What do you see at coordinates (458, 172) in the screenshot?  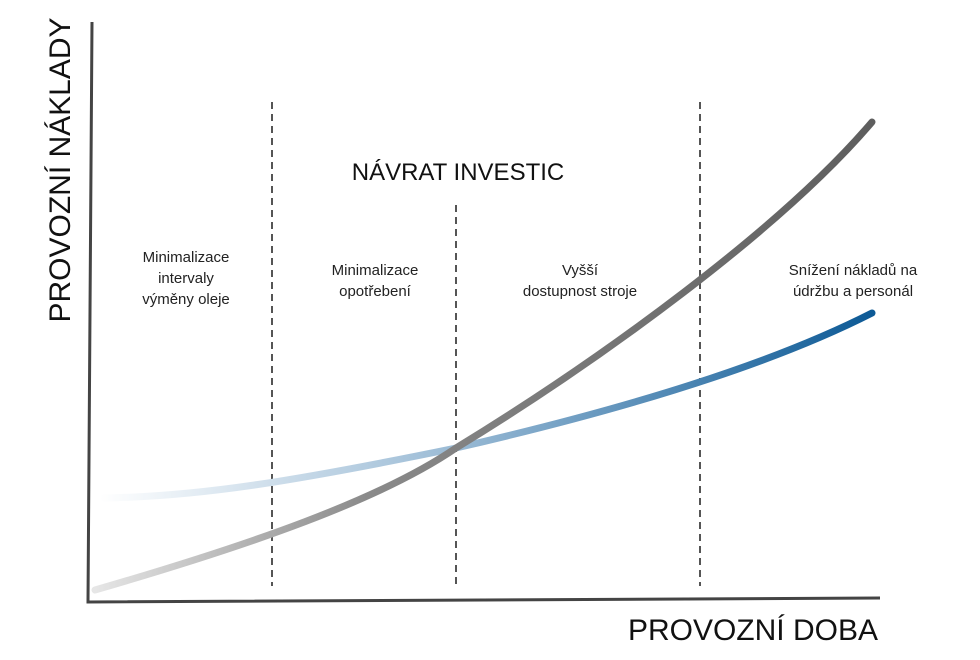 I see `title: NÁVRAT INVESTIC` at bounding box center [458, 172].